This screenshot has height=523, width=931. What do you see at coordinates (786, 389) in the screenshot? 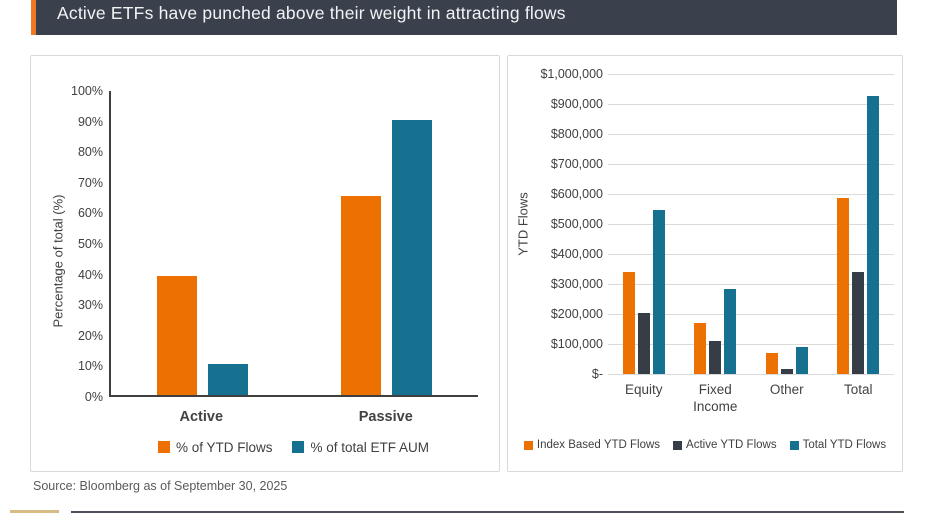
I see `x-category-label: Other` at bounding box center [786, 389].